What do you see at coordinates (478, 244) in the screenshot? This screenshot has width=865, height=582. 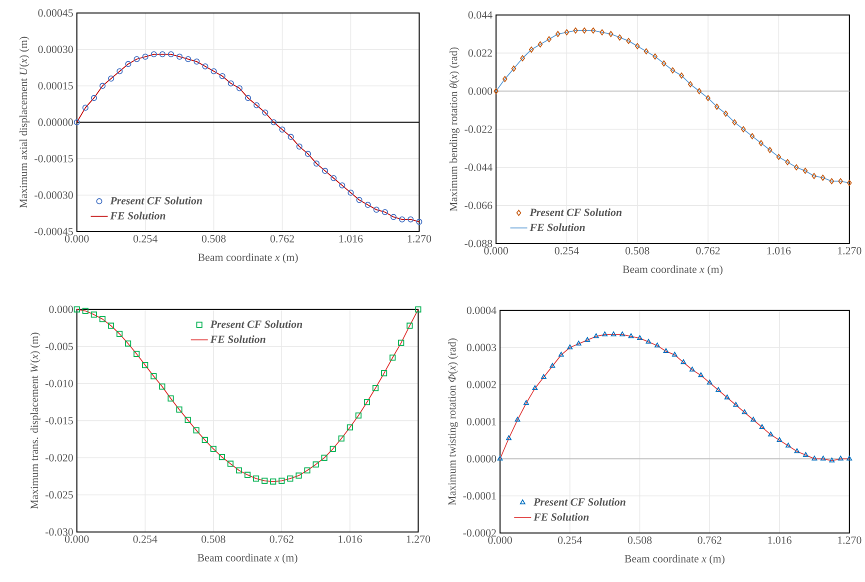 I see `y-tick-label: -0.088` at bounding box center [478, 244].